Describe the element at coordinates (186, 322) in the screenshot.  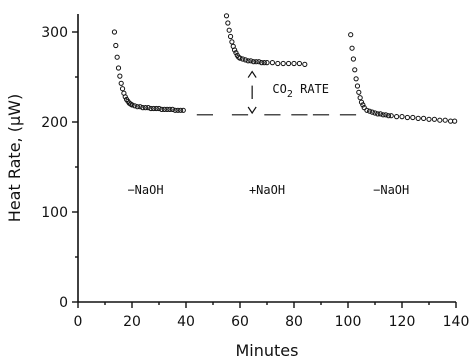
I see `x-tick-label: 40` at that location.